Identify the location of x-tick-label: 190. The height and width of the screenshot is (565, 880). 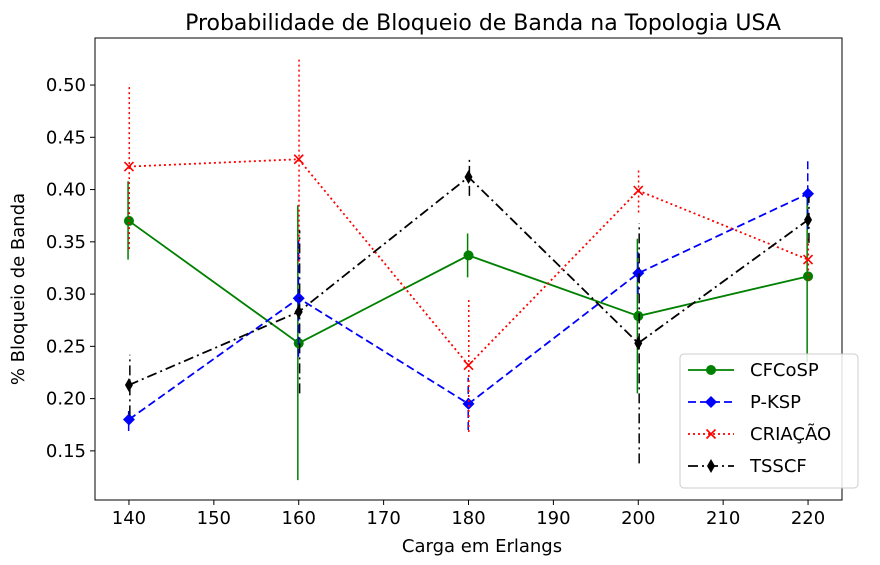
(553, 518).